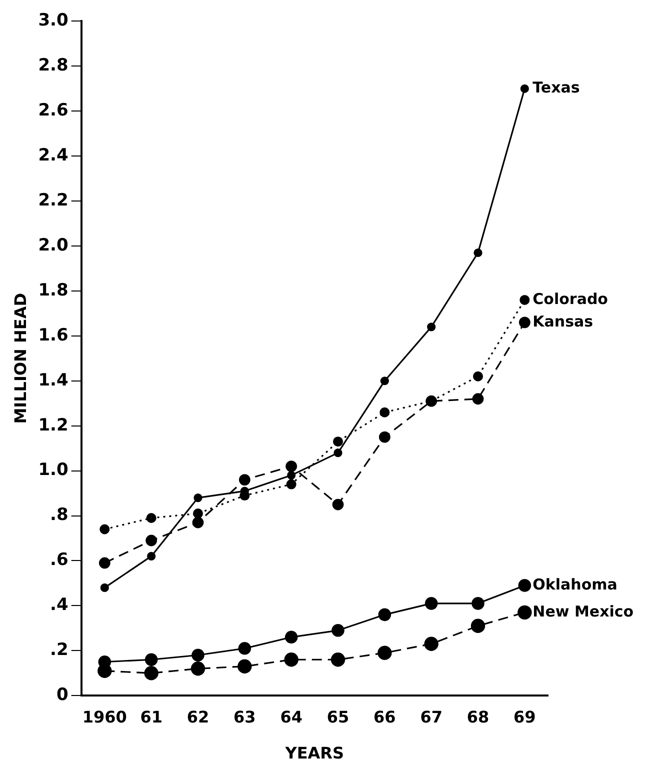 This screenshot has height=778, width=668. What do you see at coordinates (53, 470) in the screenshot?
I see `y-tick-label: 1.0` at bounding box center [53, 470].